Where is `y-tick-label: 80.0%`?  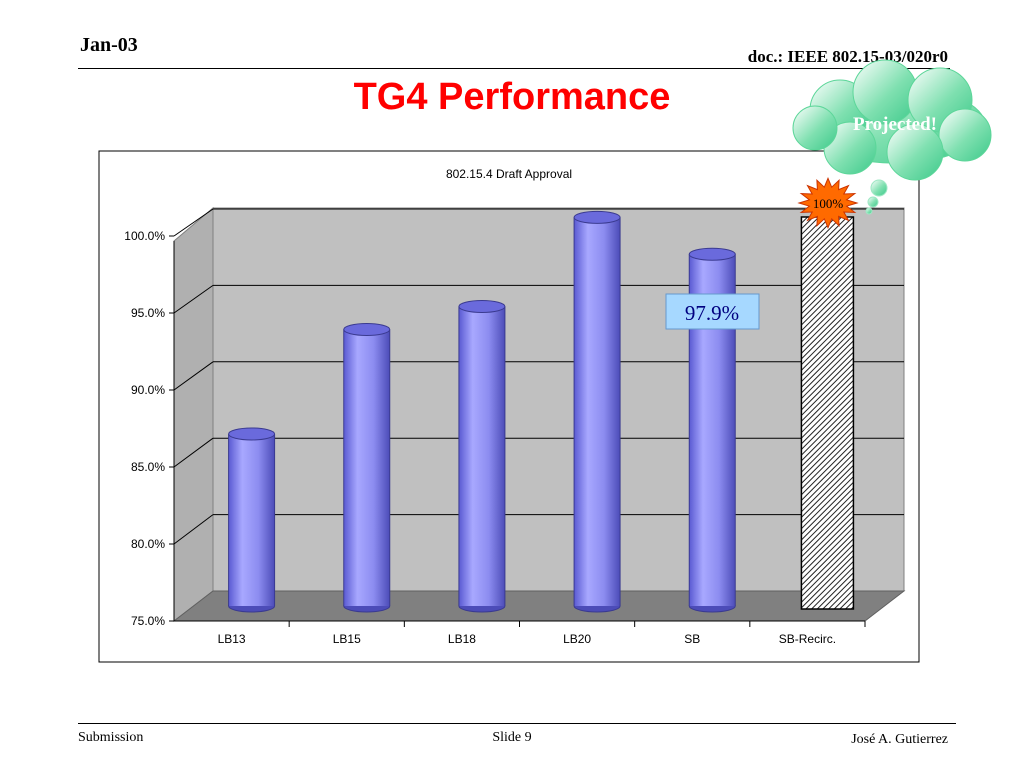 y-tick-label: 80.0% is located at coordinates (148, 544).